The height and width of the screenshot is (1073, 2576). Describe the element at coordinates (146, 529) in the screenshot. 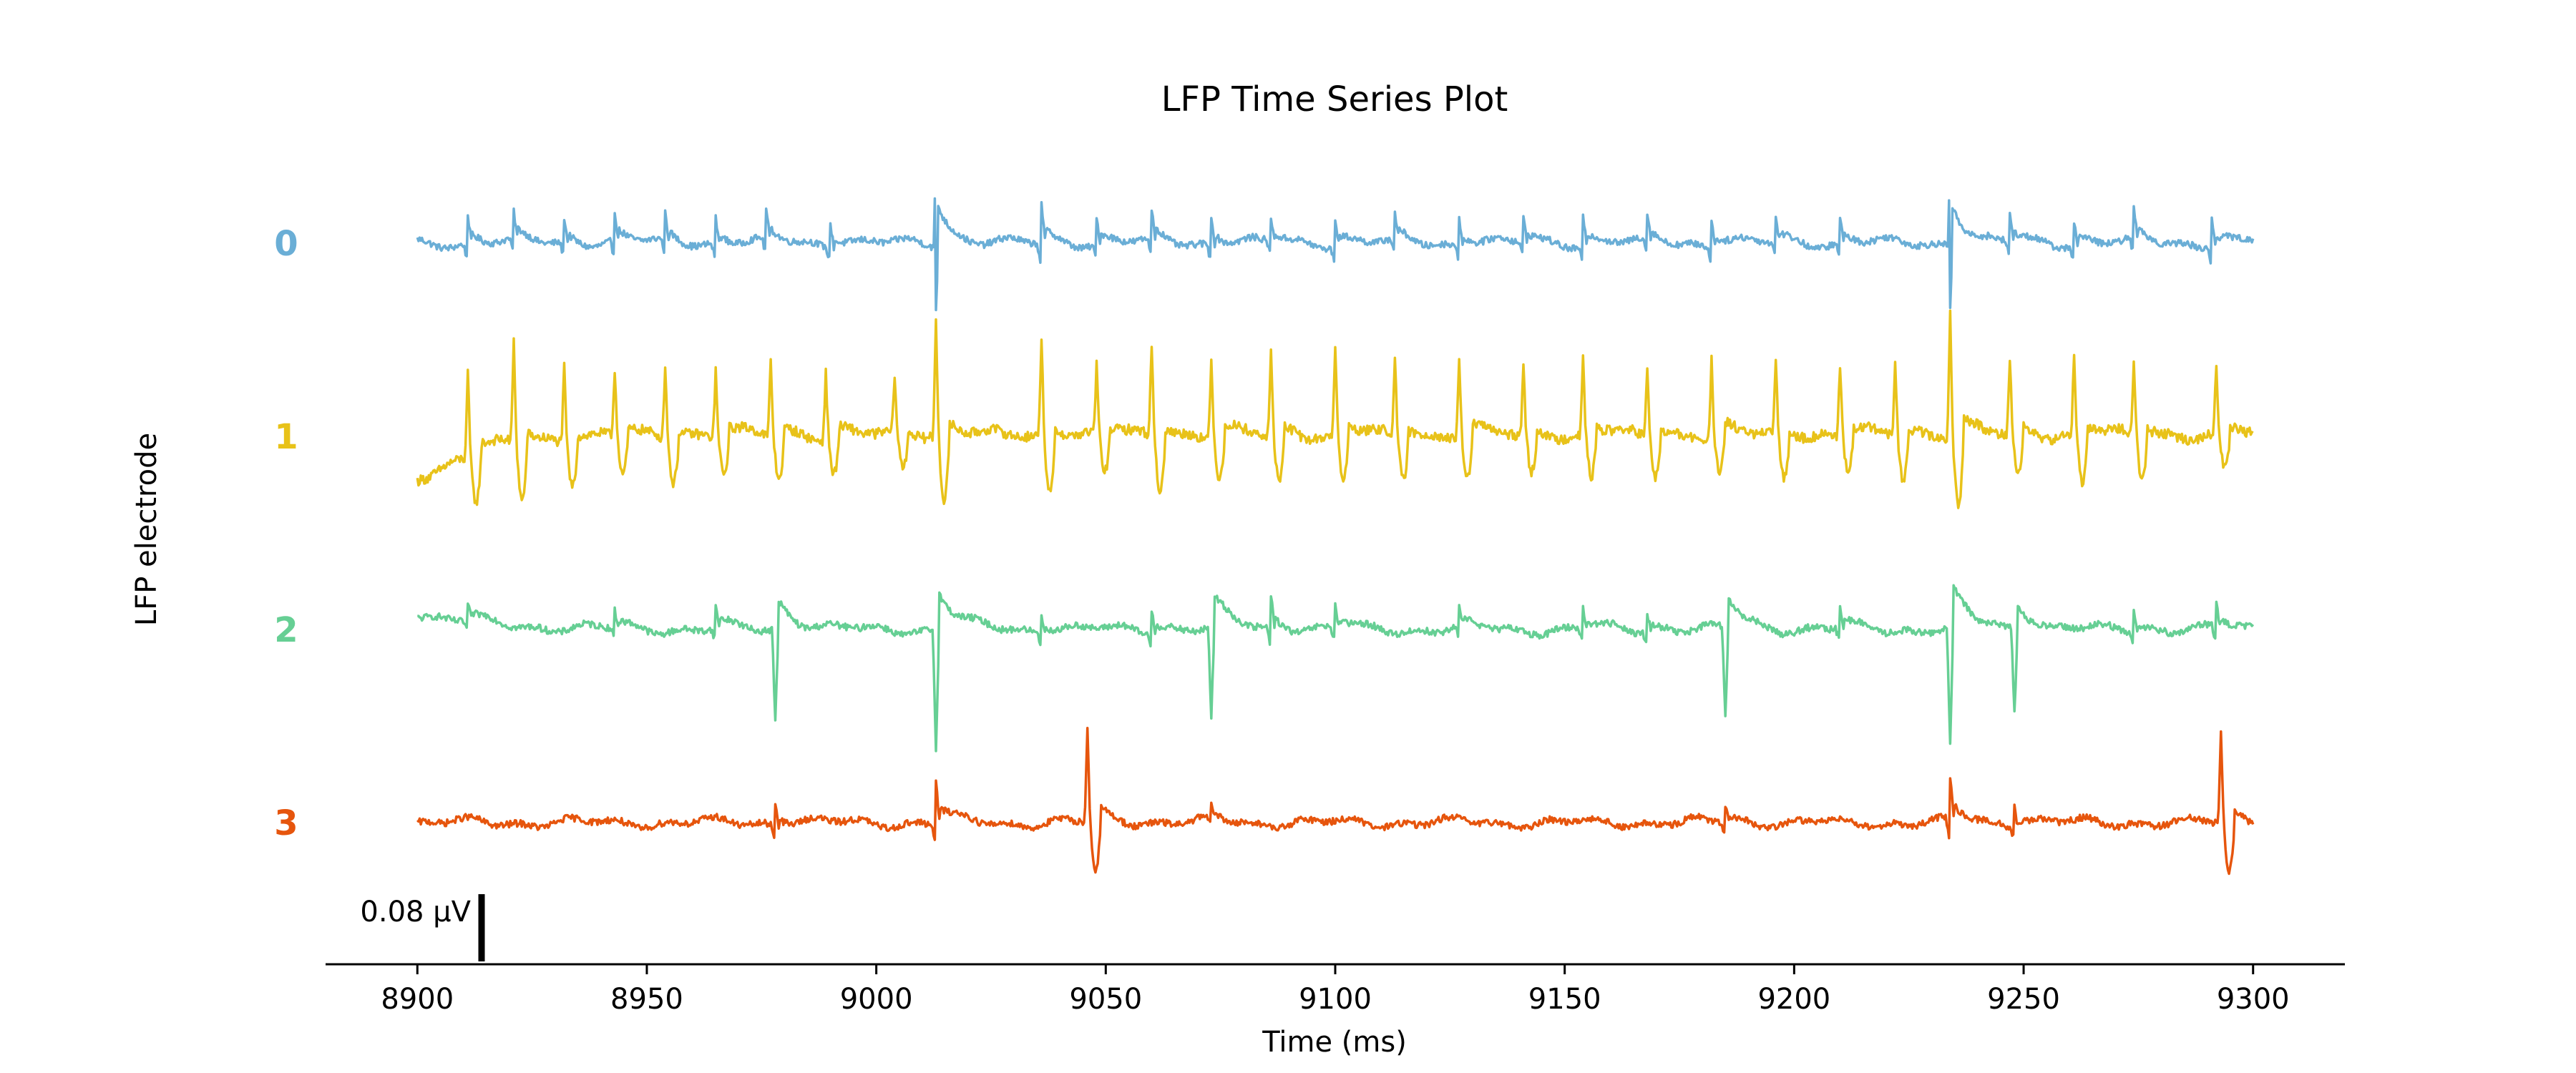

I see `y-axis-label: LFP electrode` at that location.